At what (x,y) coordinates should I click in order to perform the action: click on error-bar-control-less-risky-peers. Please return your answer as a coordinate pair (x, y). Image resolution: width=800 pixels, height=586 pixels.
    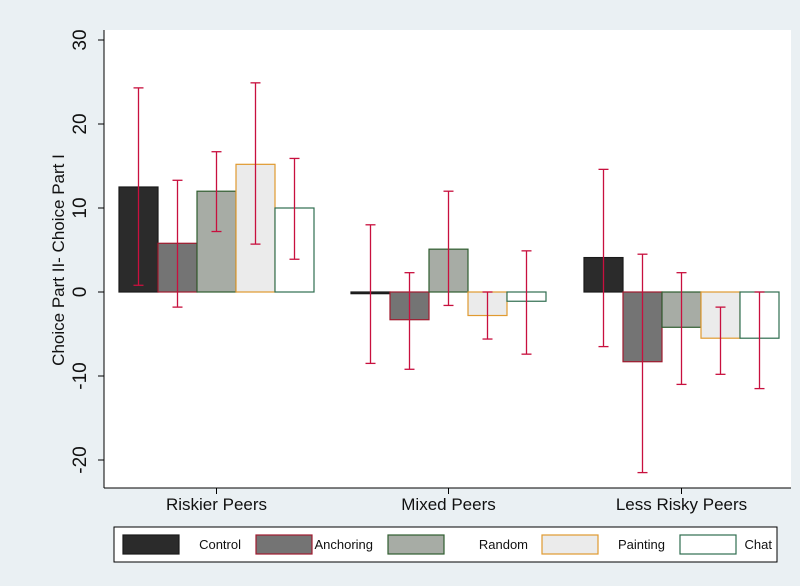
    Looking at the image, I should click on (603, 258).